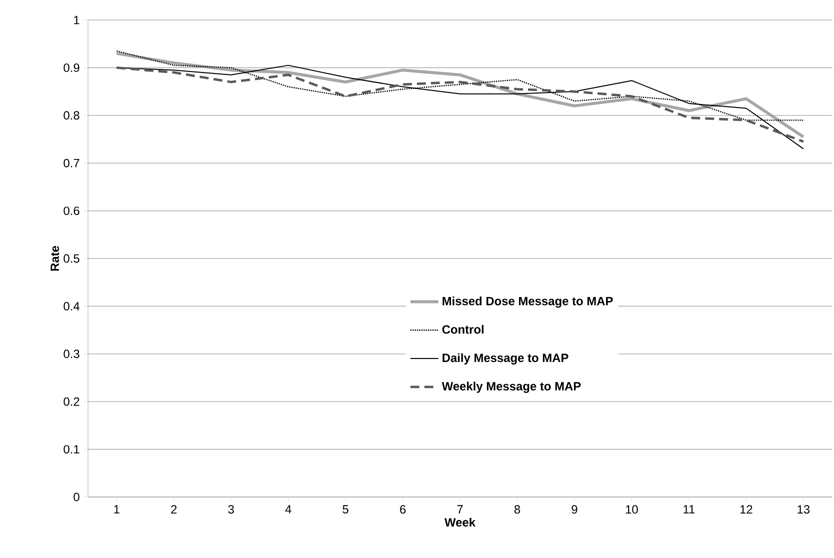 This screenshot has width=834, height=558. I want to click on y-tick-label: 0.3, so click(72, 354).